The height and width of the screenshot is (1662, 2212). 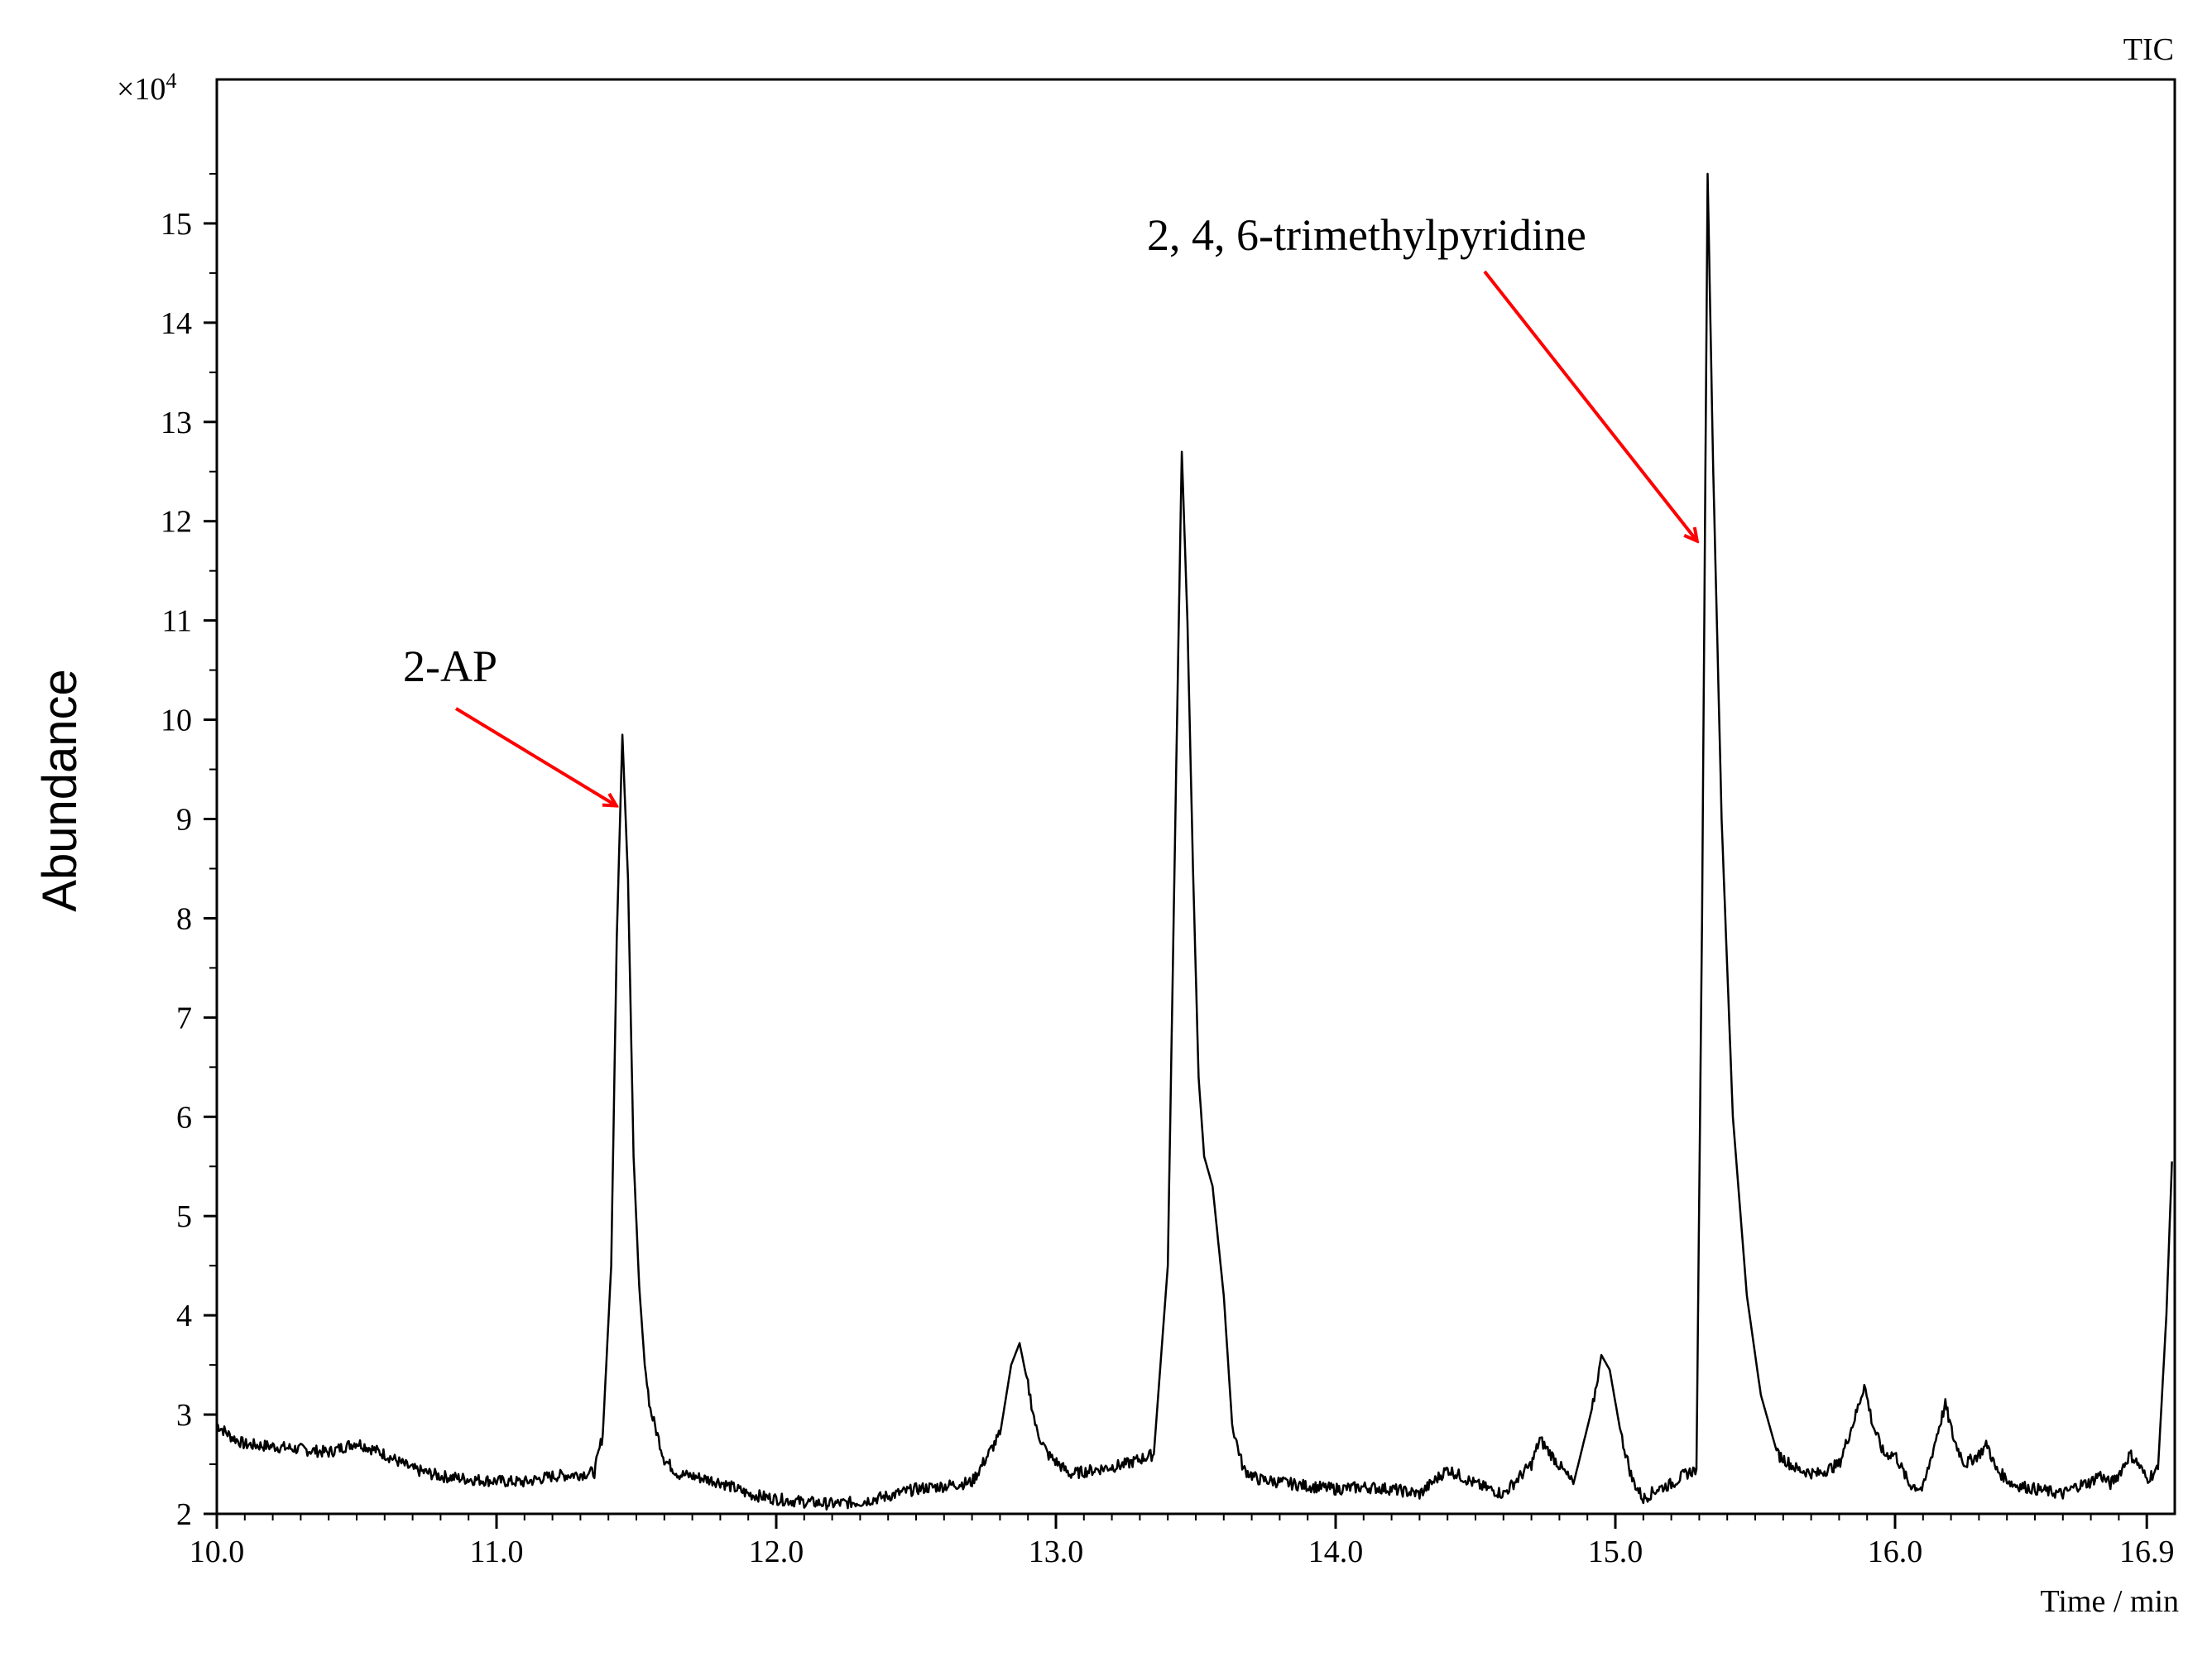 I want to click on y-tick-label: 4, so click(x=184, y=1316).